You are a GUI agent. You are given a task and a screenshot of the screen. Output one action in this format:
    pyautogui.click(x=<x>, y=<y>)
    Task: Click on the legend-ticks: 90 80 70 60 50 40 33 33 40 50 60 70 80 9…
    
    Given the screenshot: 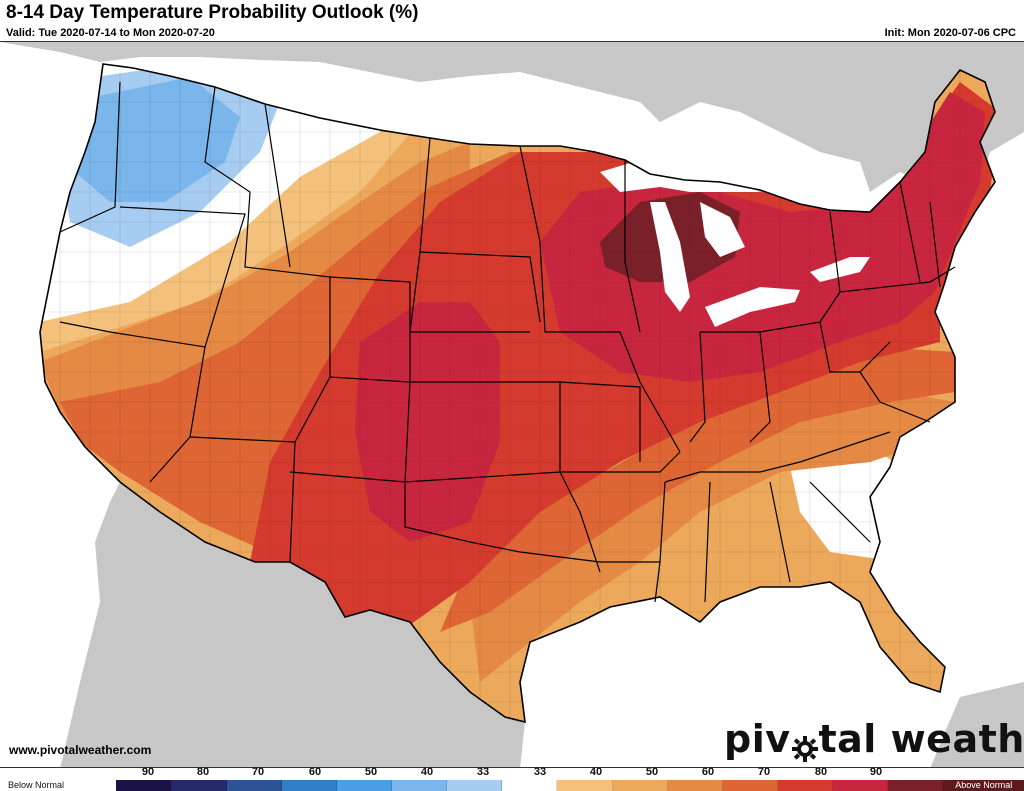 What is the action you would take?
    pyautogui.click(x=512, y=773)
    